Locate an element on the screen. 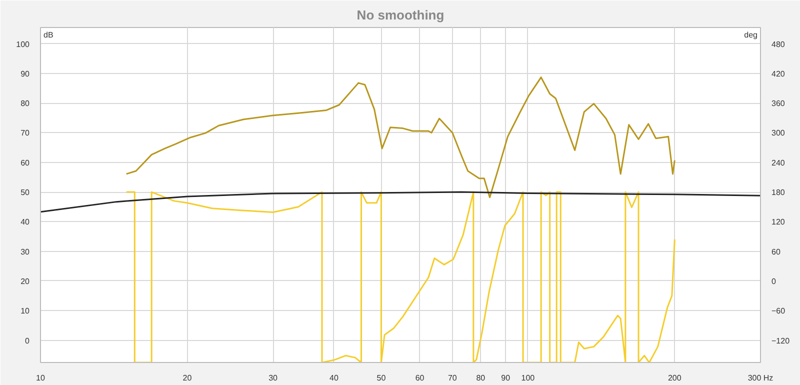 Image resolution: width=800 pixels, height=385 pixels. y-axis-title: dB is located at coordinates (49, 35).